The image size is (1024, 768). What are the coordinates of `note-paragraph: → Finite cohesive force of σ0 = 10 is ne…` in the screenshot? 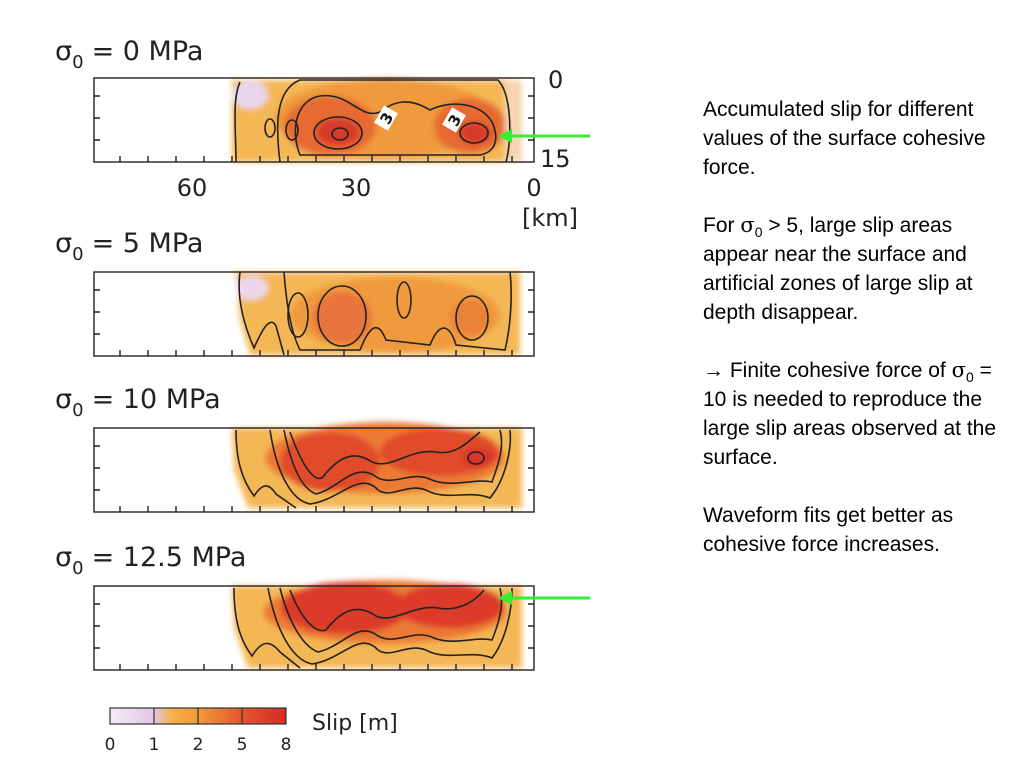 It's located at (853, 414).